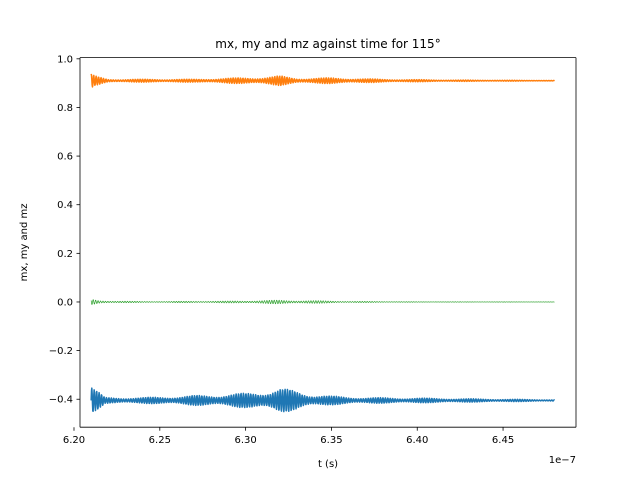  I want to click on y-tick-label: 0.2, so click(65, 254).